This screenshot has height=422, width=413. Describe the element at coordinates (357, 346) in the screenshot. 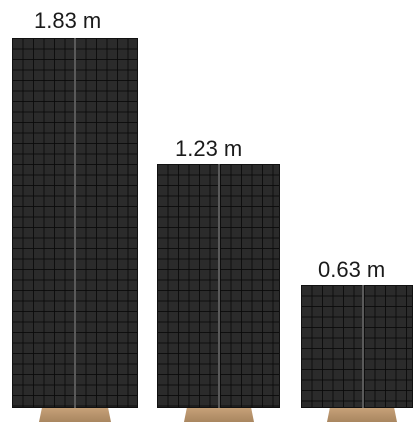

I see `acoustic-panel-short` at that location.